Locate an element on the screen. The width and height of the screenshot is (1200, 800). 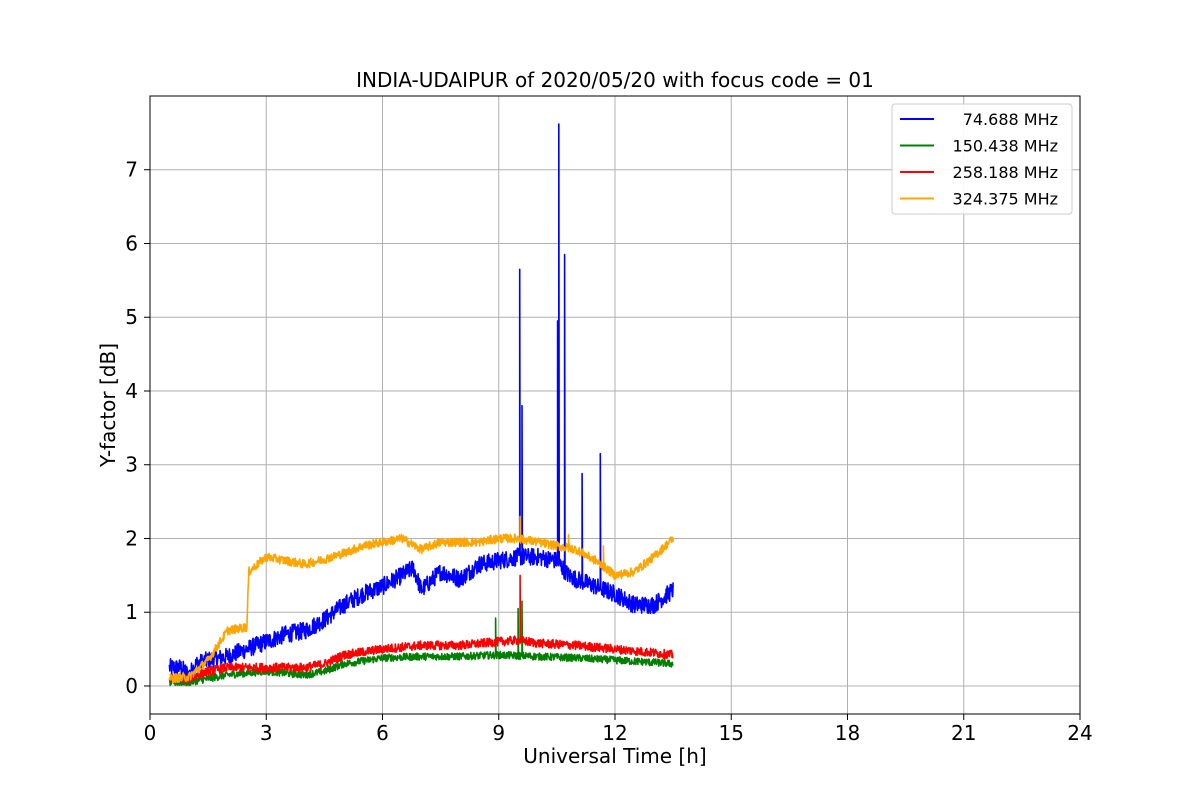
y-tick-label: 1 is located at coordinates (131, 612).